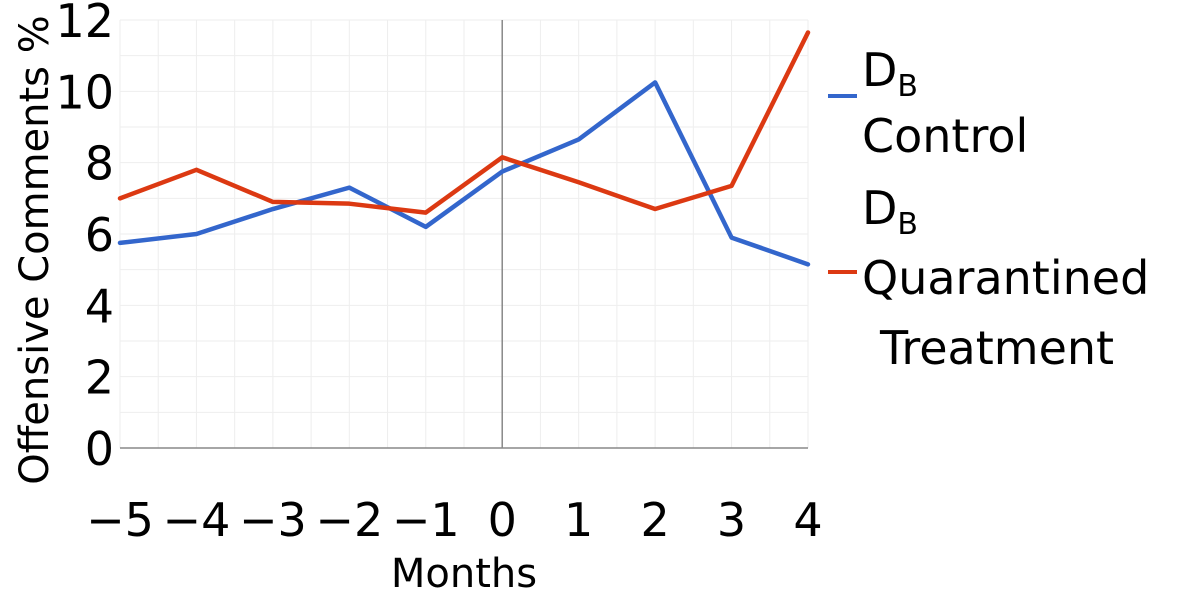 The width and height of the screenshot is (1200, 600). What do you see at coordinates (890, 211) in the screenshot?
I see `legend-label-quarantined-main: DB` at bounding box center [890, 211].